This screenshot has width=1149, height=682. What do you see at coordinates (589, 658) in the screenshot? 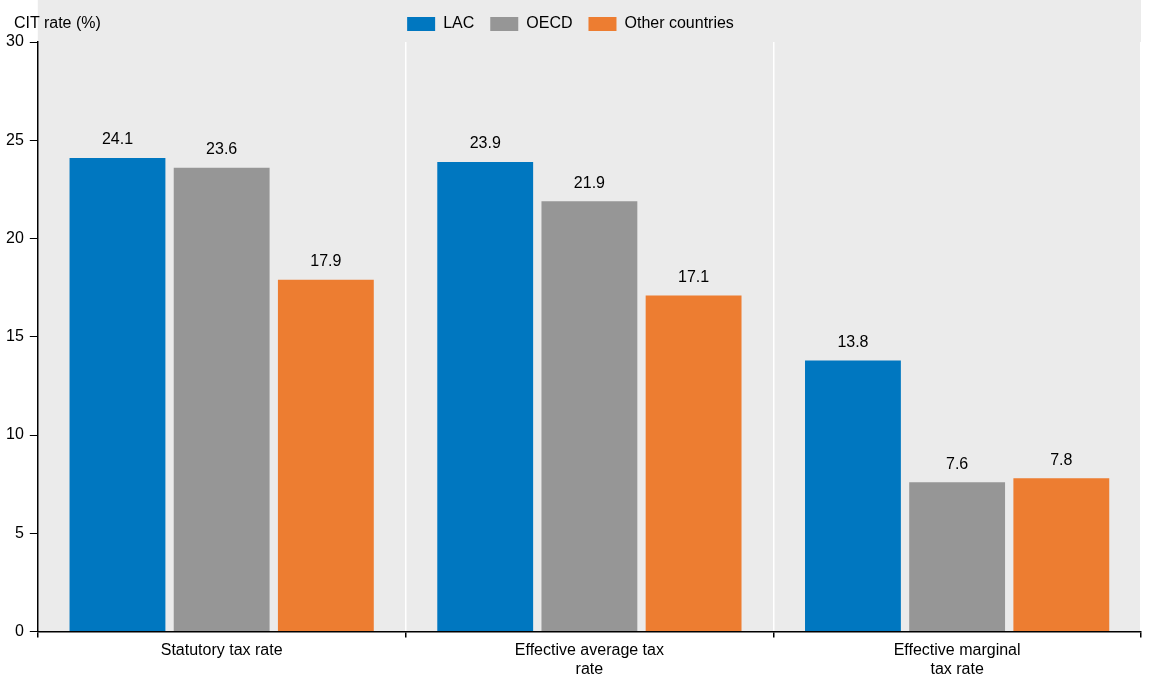
I see `x-tick-label: Effective average tax rate` at bounding box center [589, 658].